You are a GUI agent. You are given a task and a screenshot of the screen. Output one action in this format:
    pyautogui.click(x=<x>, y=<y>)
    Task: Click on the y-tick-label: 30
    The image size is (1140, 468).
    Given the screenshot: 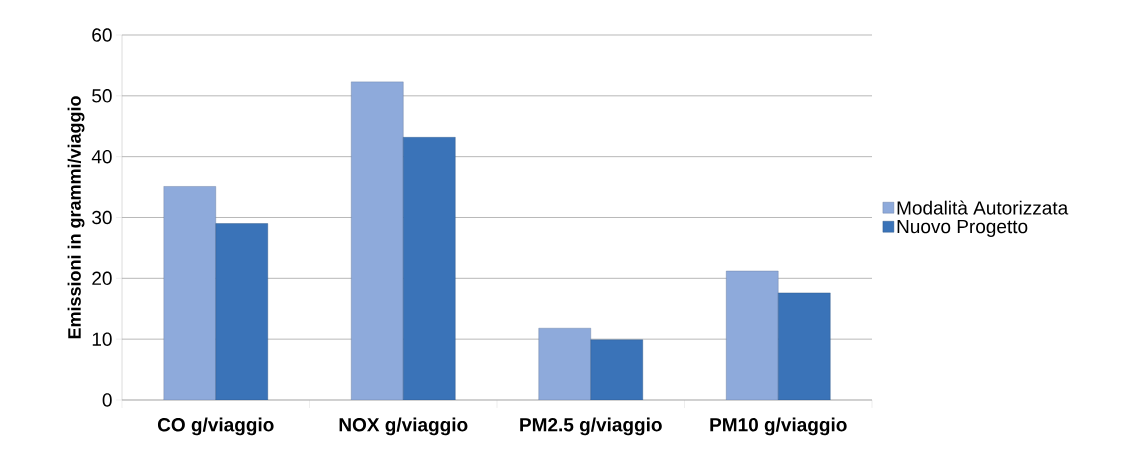 What is the action you would take?
    pyautogui.click(x=102, y=217)
    